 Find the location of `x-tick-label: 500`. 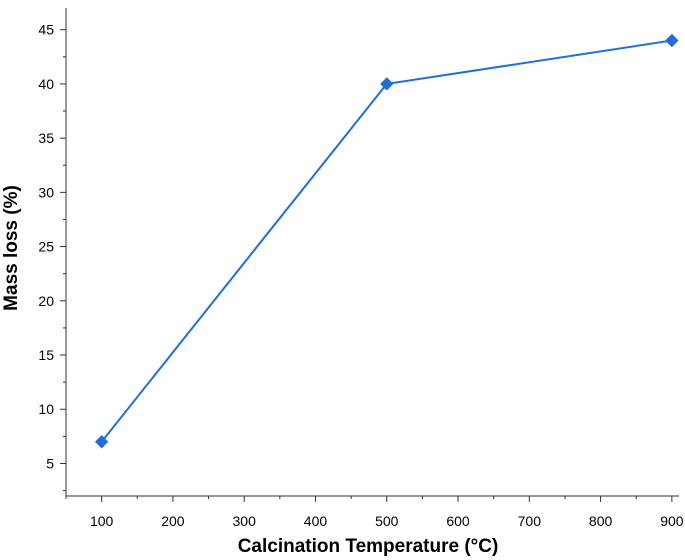

x-tick-label: 500 is located at coordinates (387, 521).